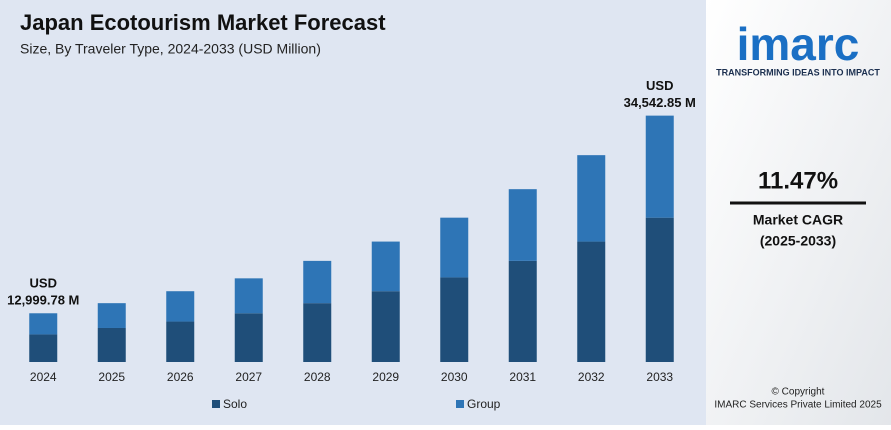 The image size is (891, 430). What do you see at coordinates (798, 405) in the screenshot?
I see `company: IMARC Services Private Limited 2025` at bounding box center [798, 405].